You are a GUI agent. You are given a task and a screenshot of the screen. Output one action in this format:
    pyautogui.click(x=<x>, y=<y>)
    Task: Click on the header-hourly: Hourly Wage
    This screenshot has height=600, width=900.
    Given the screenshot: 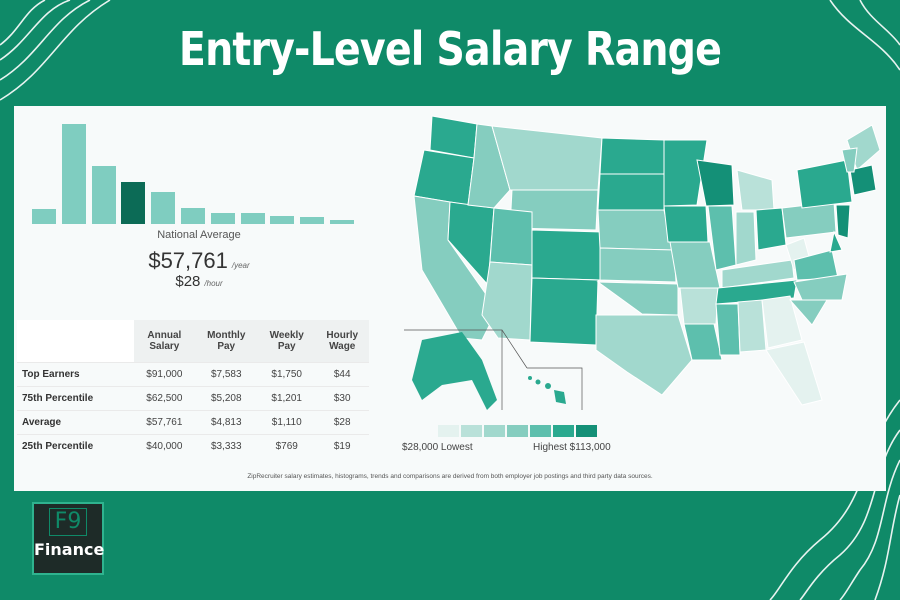 What is the action you would take?
    pyautogui.click(x=342, y=341)
    